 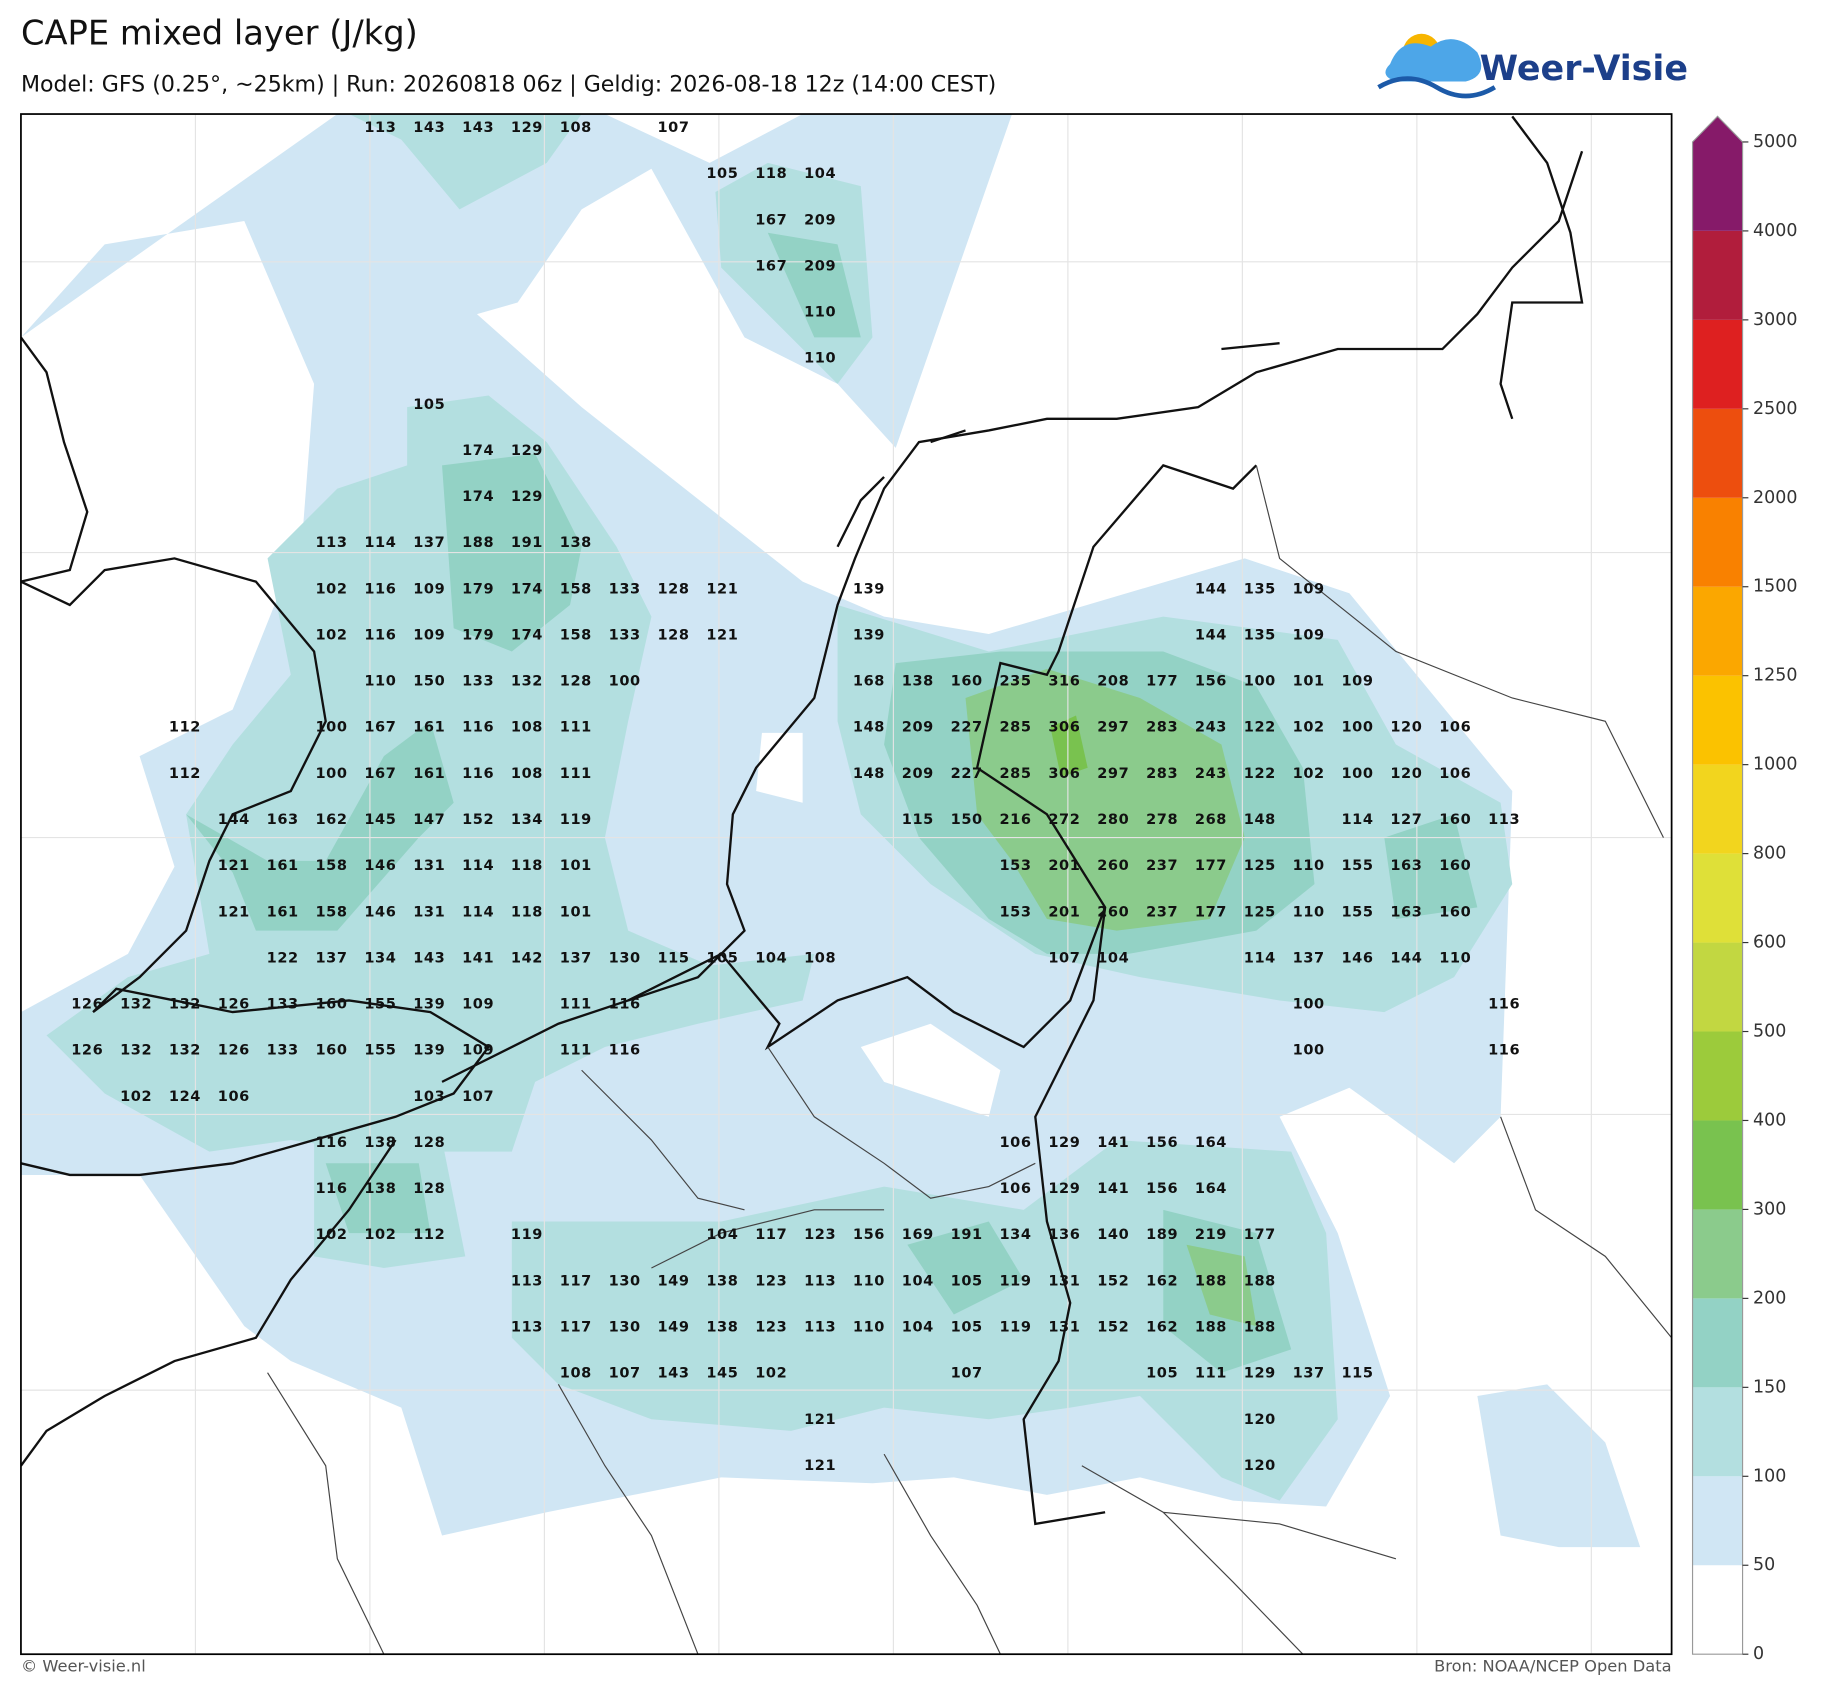 I want to click on cape-value: 134, so click(x=527, y=820).